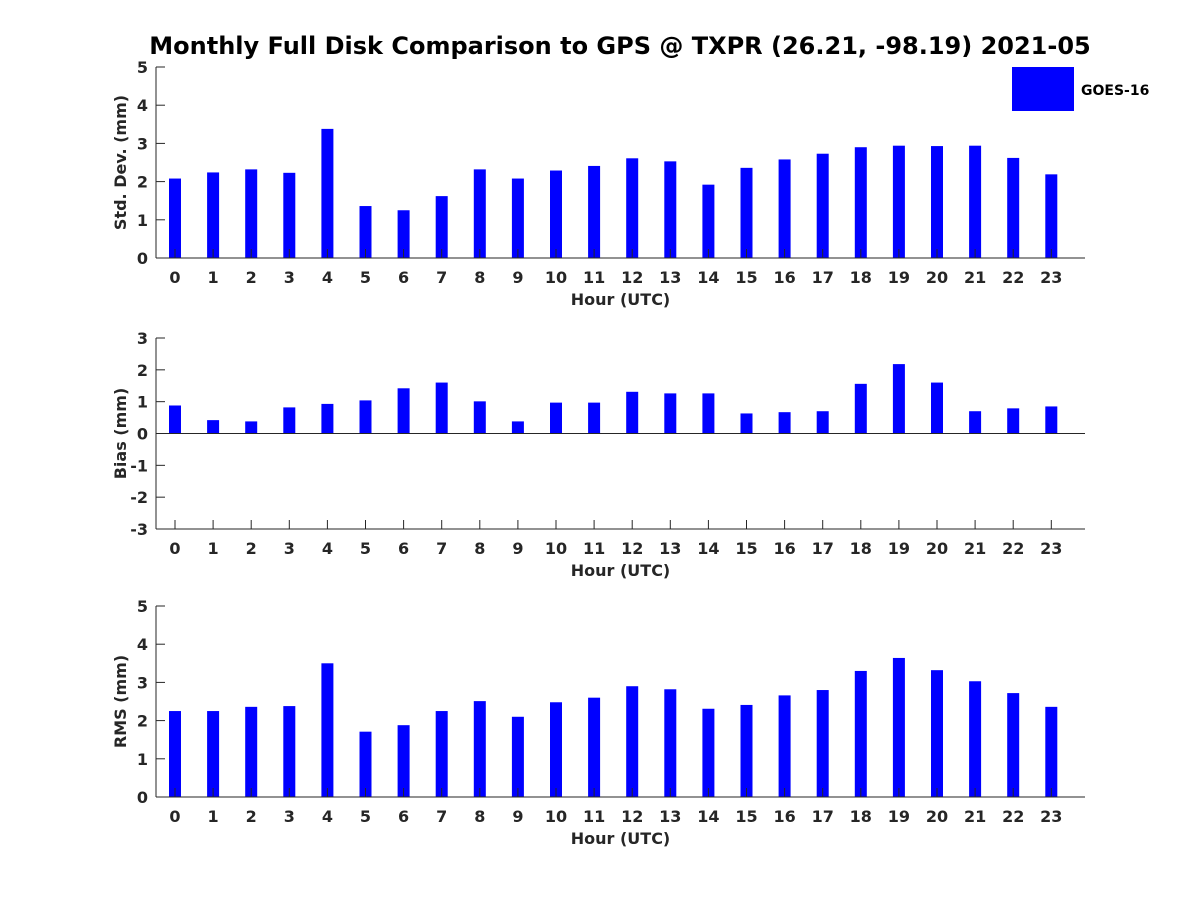  Describe the element at coordinates (975, 277) in the screenshot. I see `x-tick-label: 21` at that location.